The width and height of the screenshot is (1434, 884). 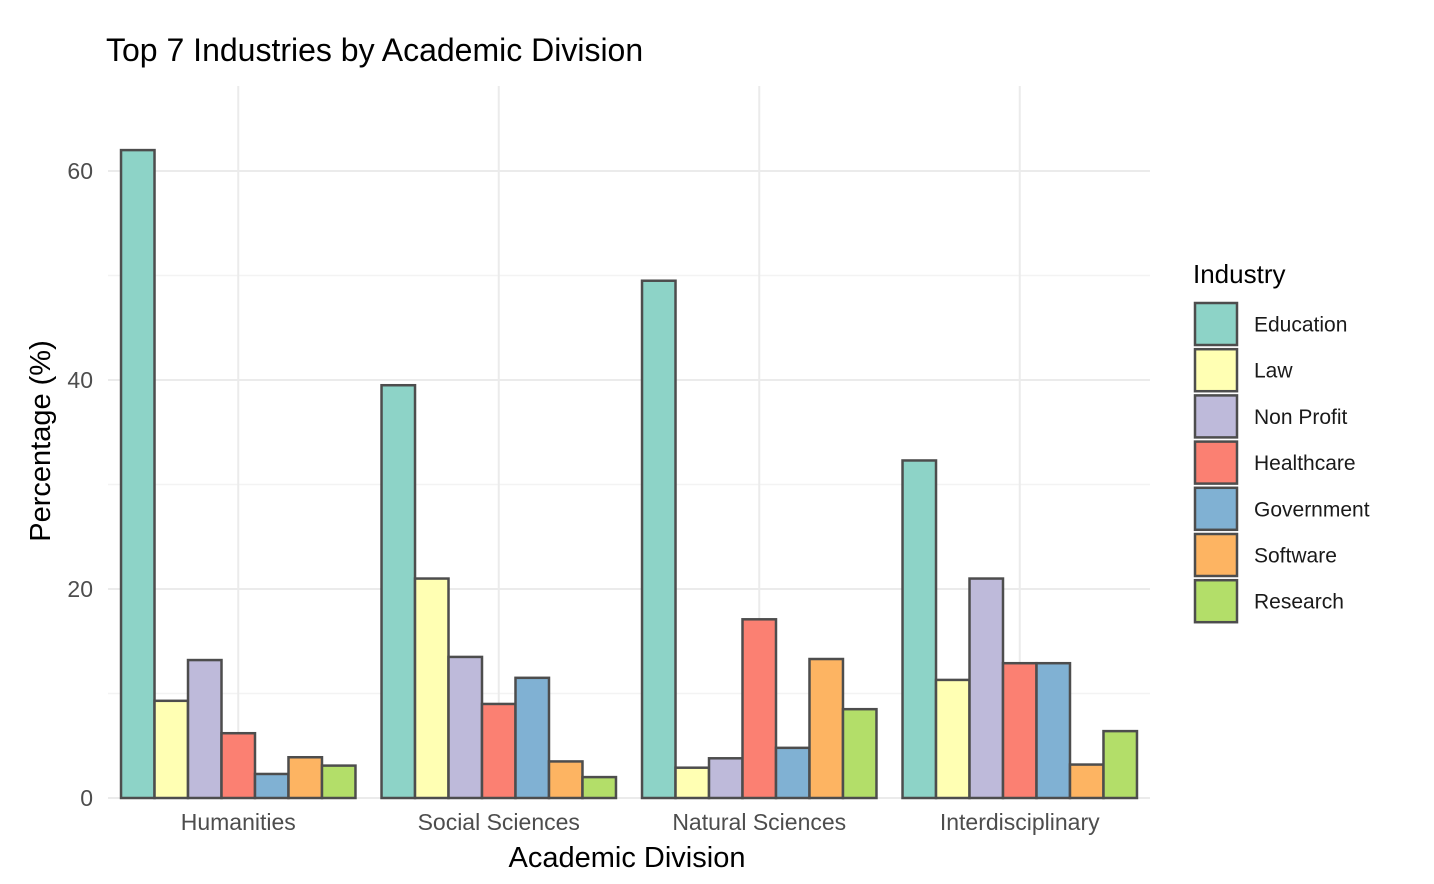 I want to click on bar-healthcare-social-sciences, so click(x=498, y=751).